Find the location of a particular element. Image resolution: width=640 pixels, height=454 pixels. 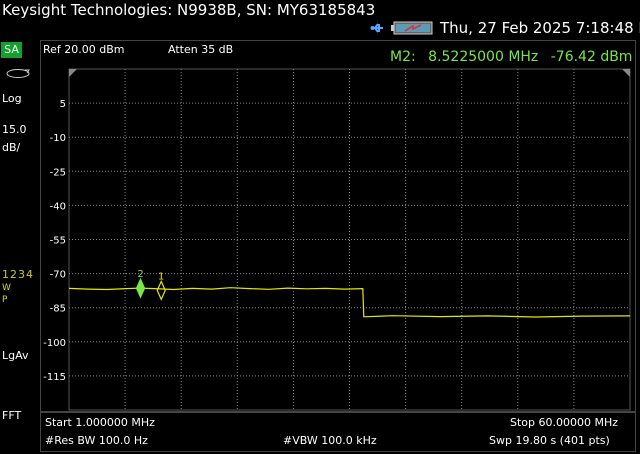

y-tick-label: -115 is located at coordinates (54, 377).